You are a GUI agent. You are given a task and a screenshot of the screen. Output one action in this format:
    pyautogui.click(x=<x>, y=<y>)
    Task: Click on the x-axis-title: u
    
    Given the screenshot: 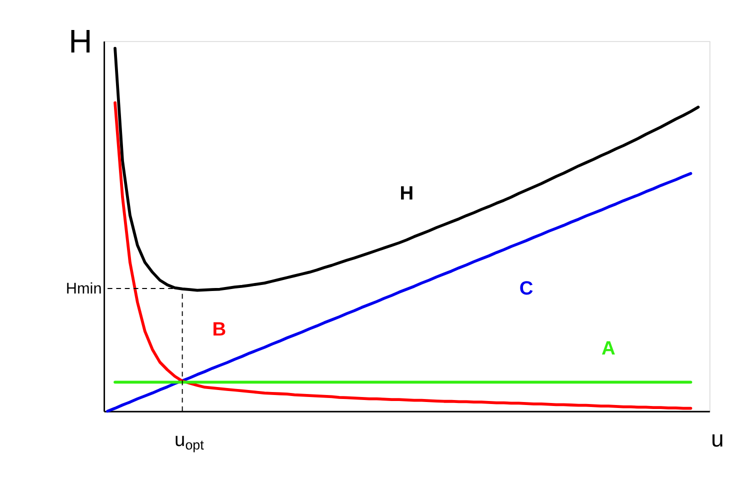 What is the action you would take?
    pyautogui.click(x=717, y=439)
    